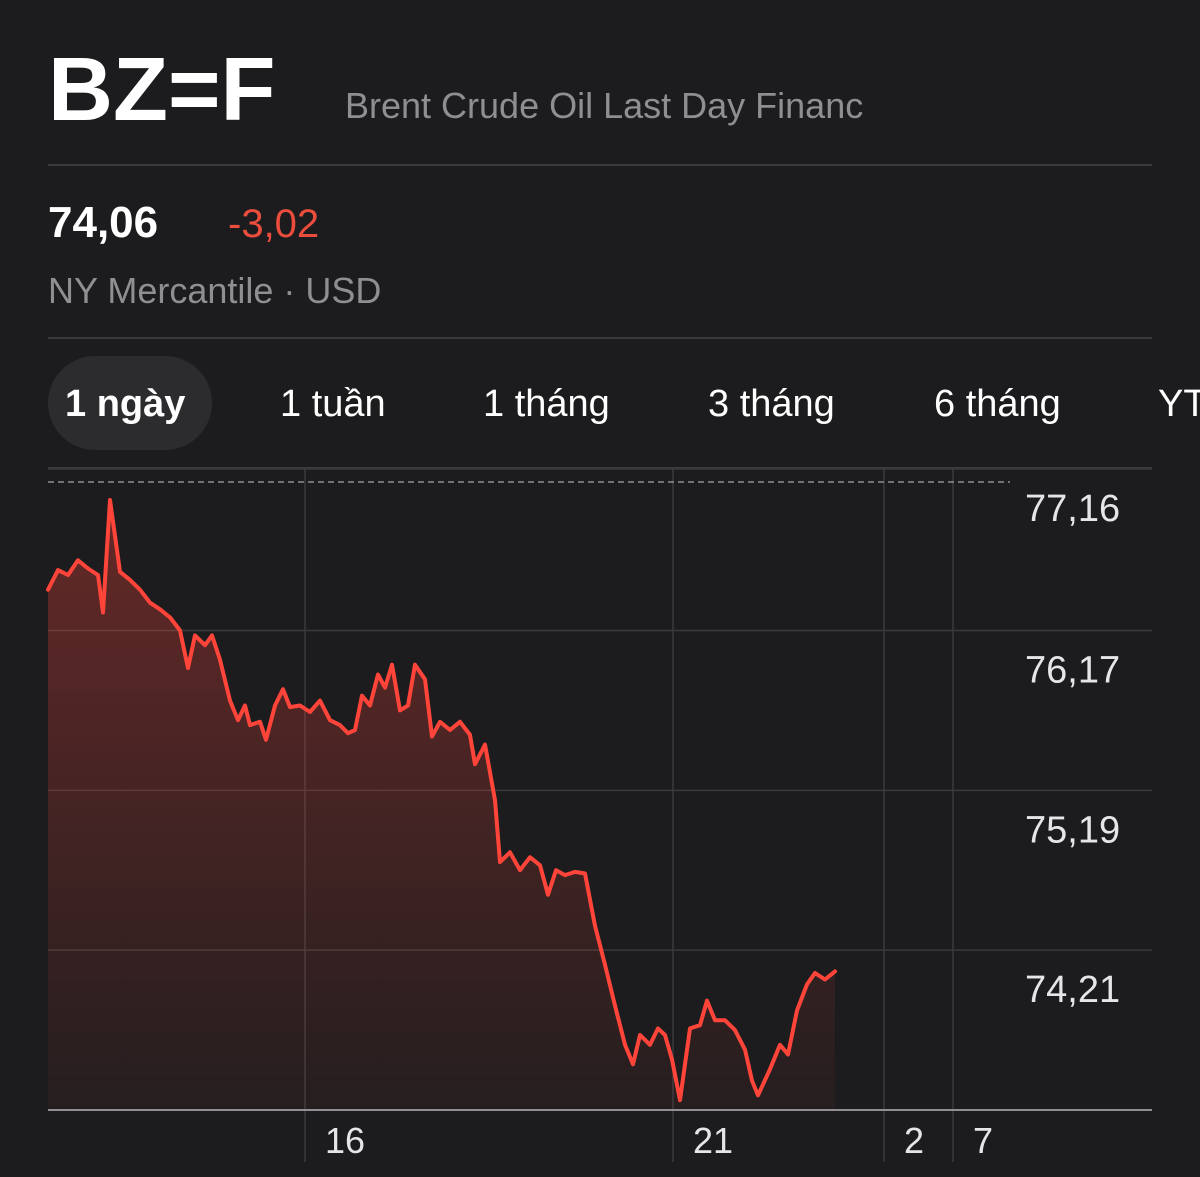  What do you see at coordinates (997, 404) in the screenshot?
I see `range-tab: 6 tháng` at bounding box center [997, 404].